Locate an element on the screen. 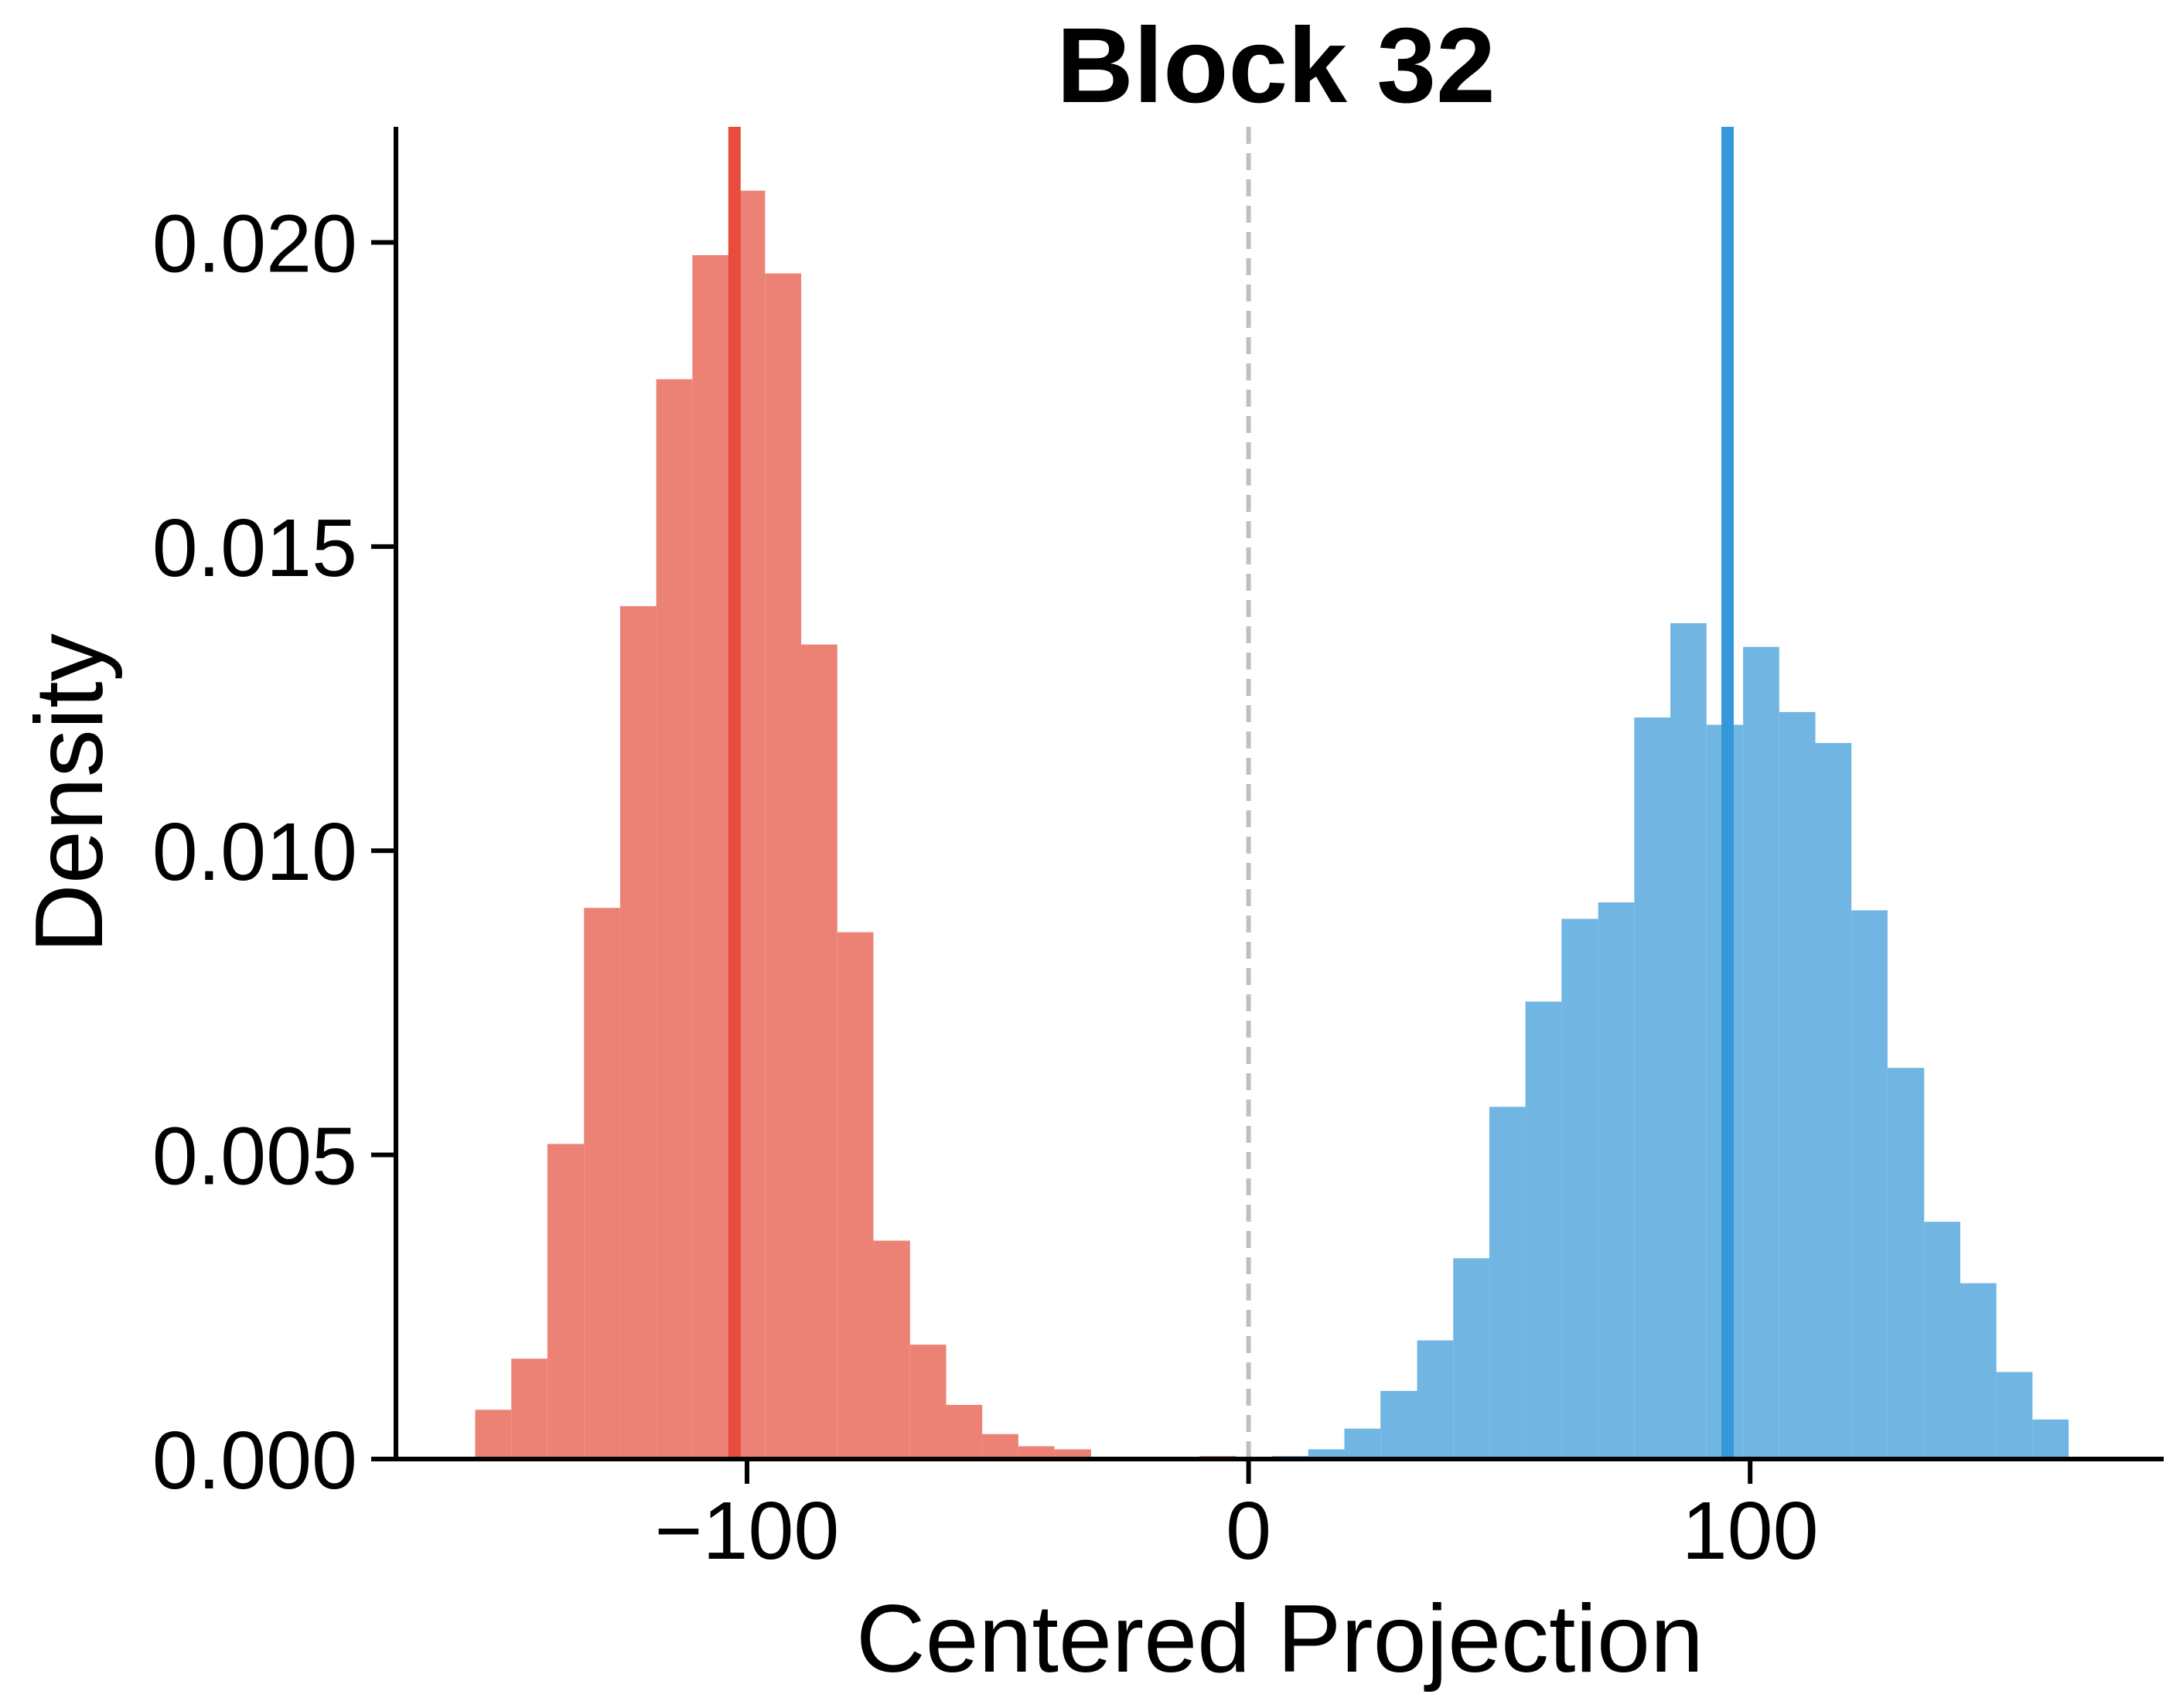 The image size is (2173, 1708). y-tick-label-1: 0.000 is located at coordinates (254, 1460).